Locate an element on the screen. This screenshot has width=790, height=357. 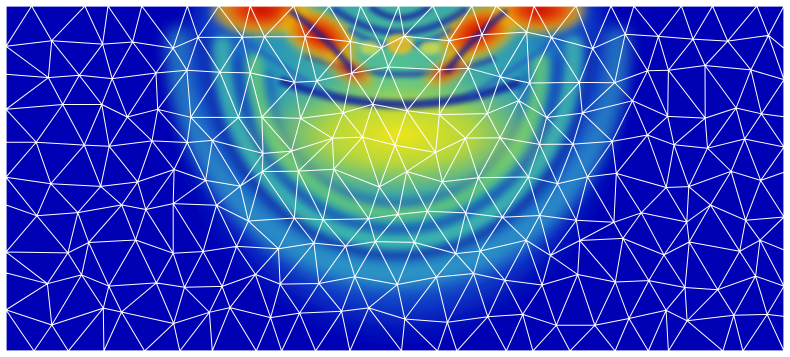
source-region is located at coordinates (398, 52).